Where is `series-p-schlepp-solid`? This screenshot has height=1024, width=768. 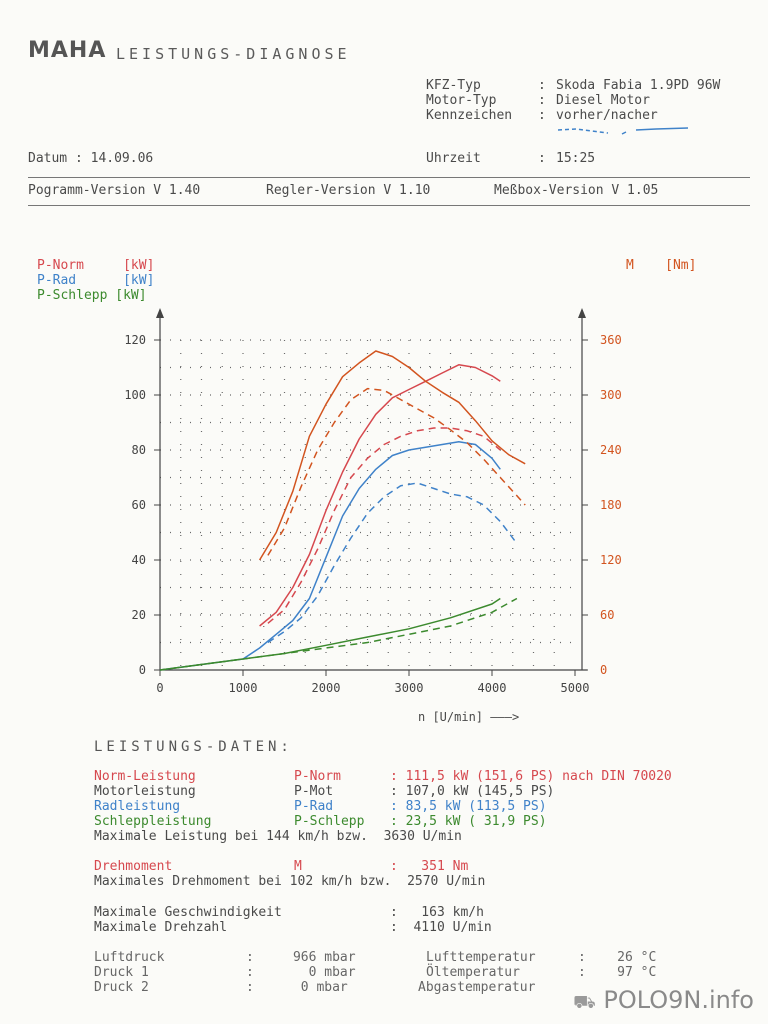
series-p-schlepp-solid is located at coordinates (330, 634).